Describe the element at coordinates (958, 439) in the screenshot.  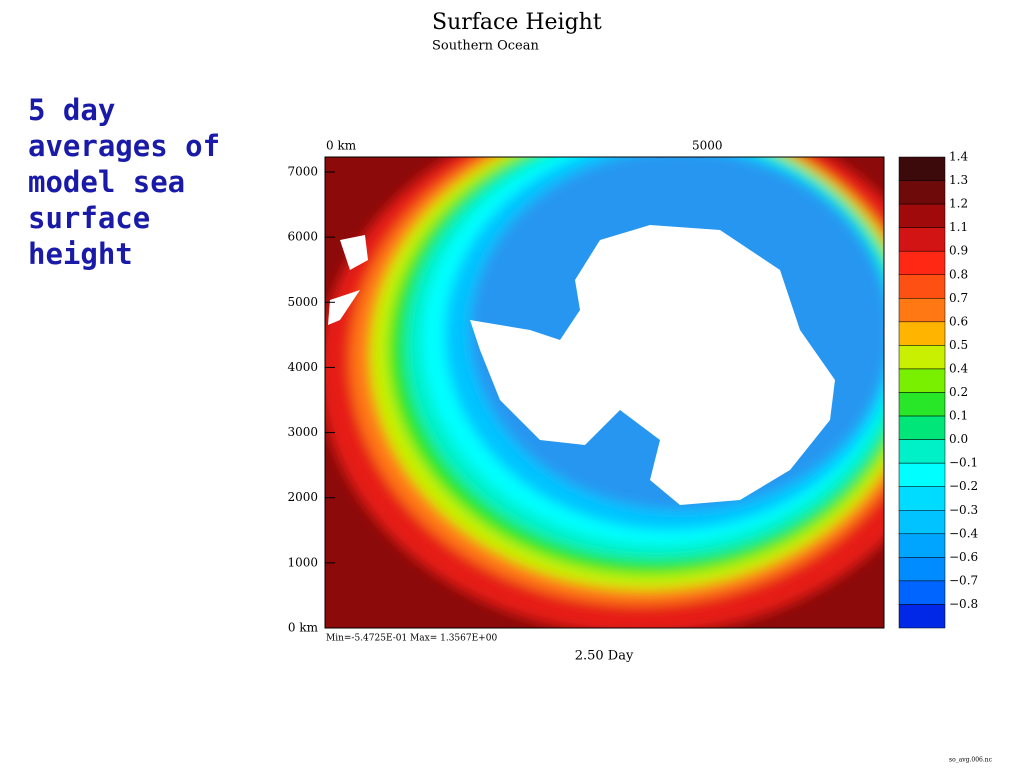
I see `colorbar-label: 0.0` at that location.